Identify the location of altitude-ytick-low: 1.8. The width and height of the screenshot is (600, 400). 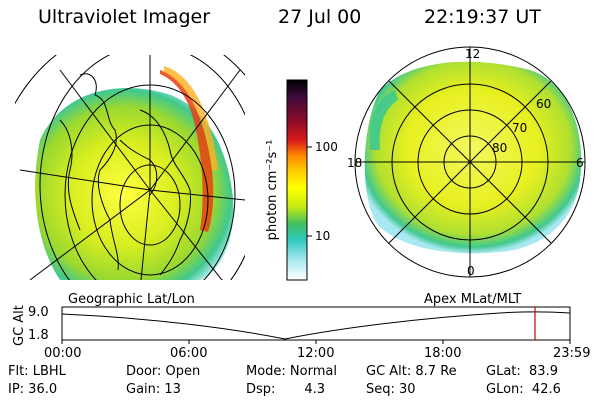
(38, 335).